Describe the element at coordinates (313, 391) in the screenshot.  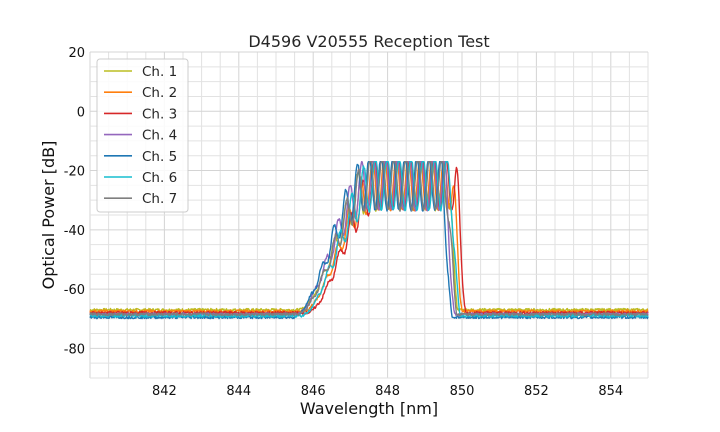
I see `x-tick-label: 846` at that location.